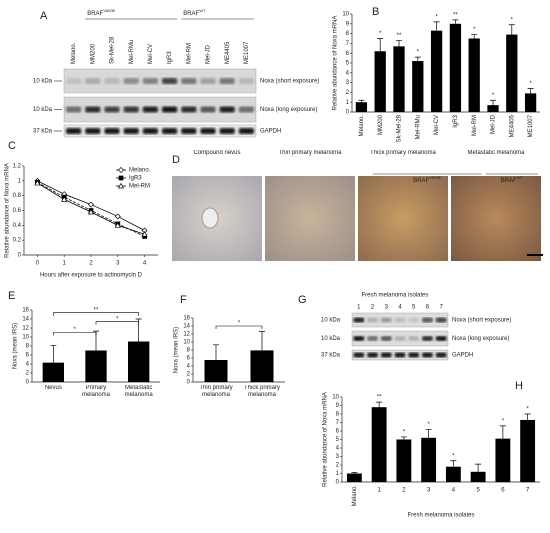 The width and height of the screenshot is (550, 533). What do you see at coordinates (454, 491) in the screenshot?
I see `x-tick-label: 4` at bounding box center [454, 491].